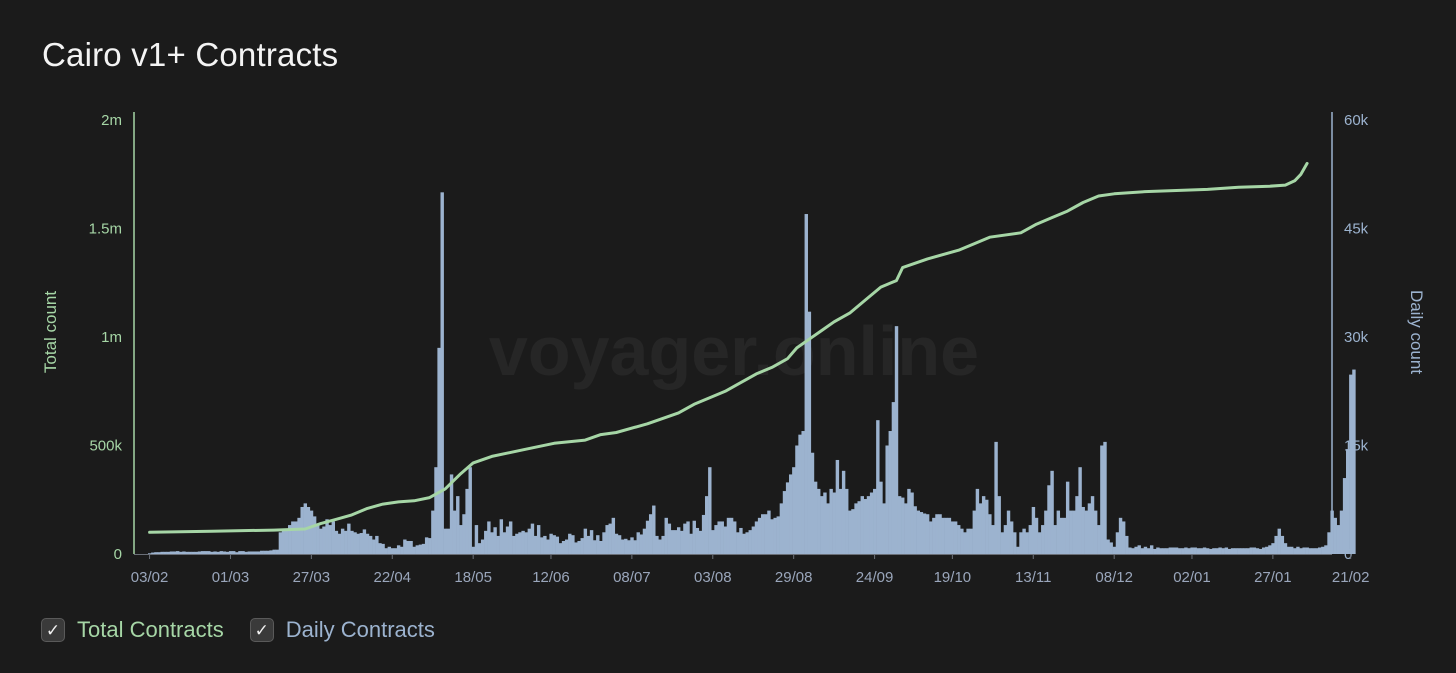  What do you see at coordinates (1114, 577) in the screenshot?
I see `x-tick-label: 08/12` at bounding box center [1114, 577].